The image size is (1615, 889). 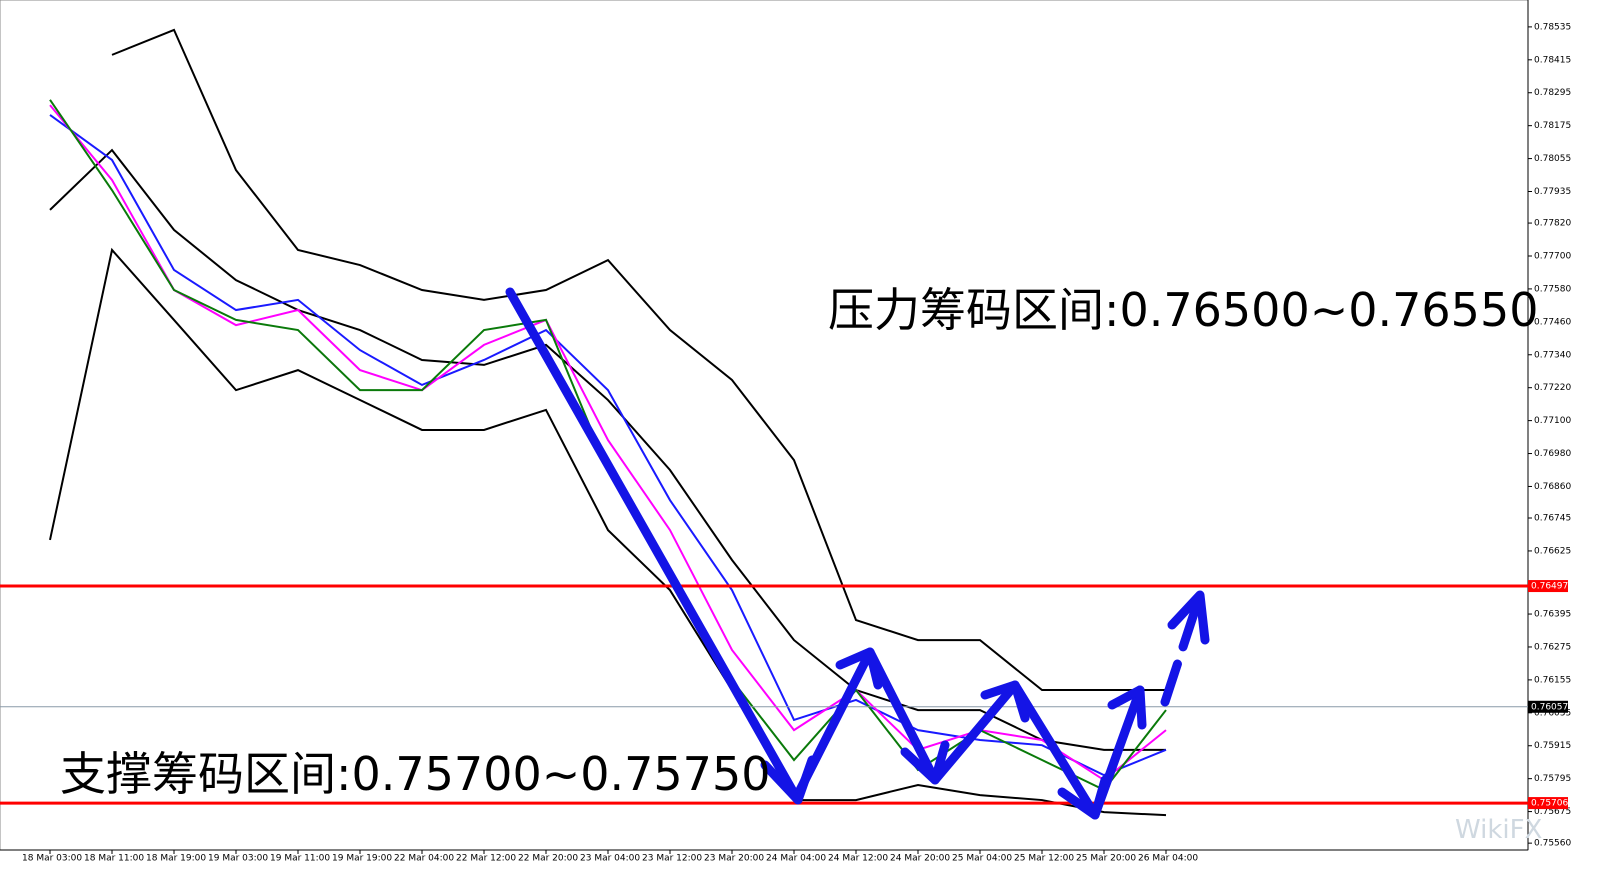 I want to click on y-tick-label: 0.75795, so click(x=1552, y=779).